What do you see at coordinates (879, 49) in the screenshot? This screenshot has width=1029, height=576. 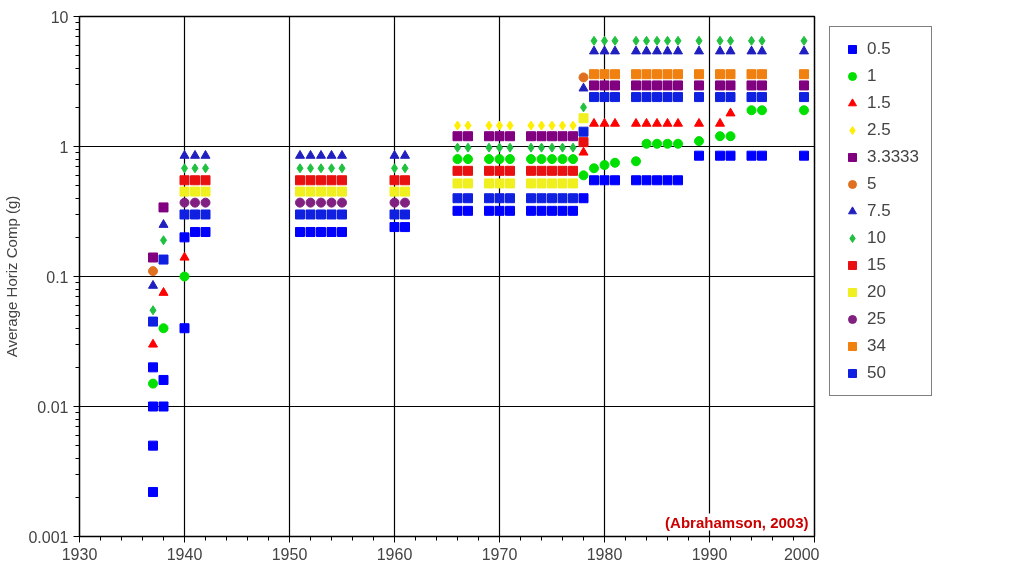 I see `legend-label: 0.5` at bounding box center [879, 49].